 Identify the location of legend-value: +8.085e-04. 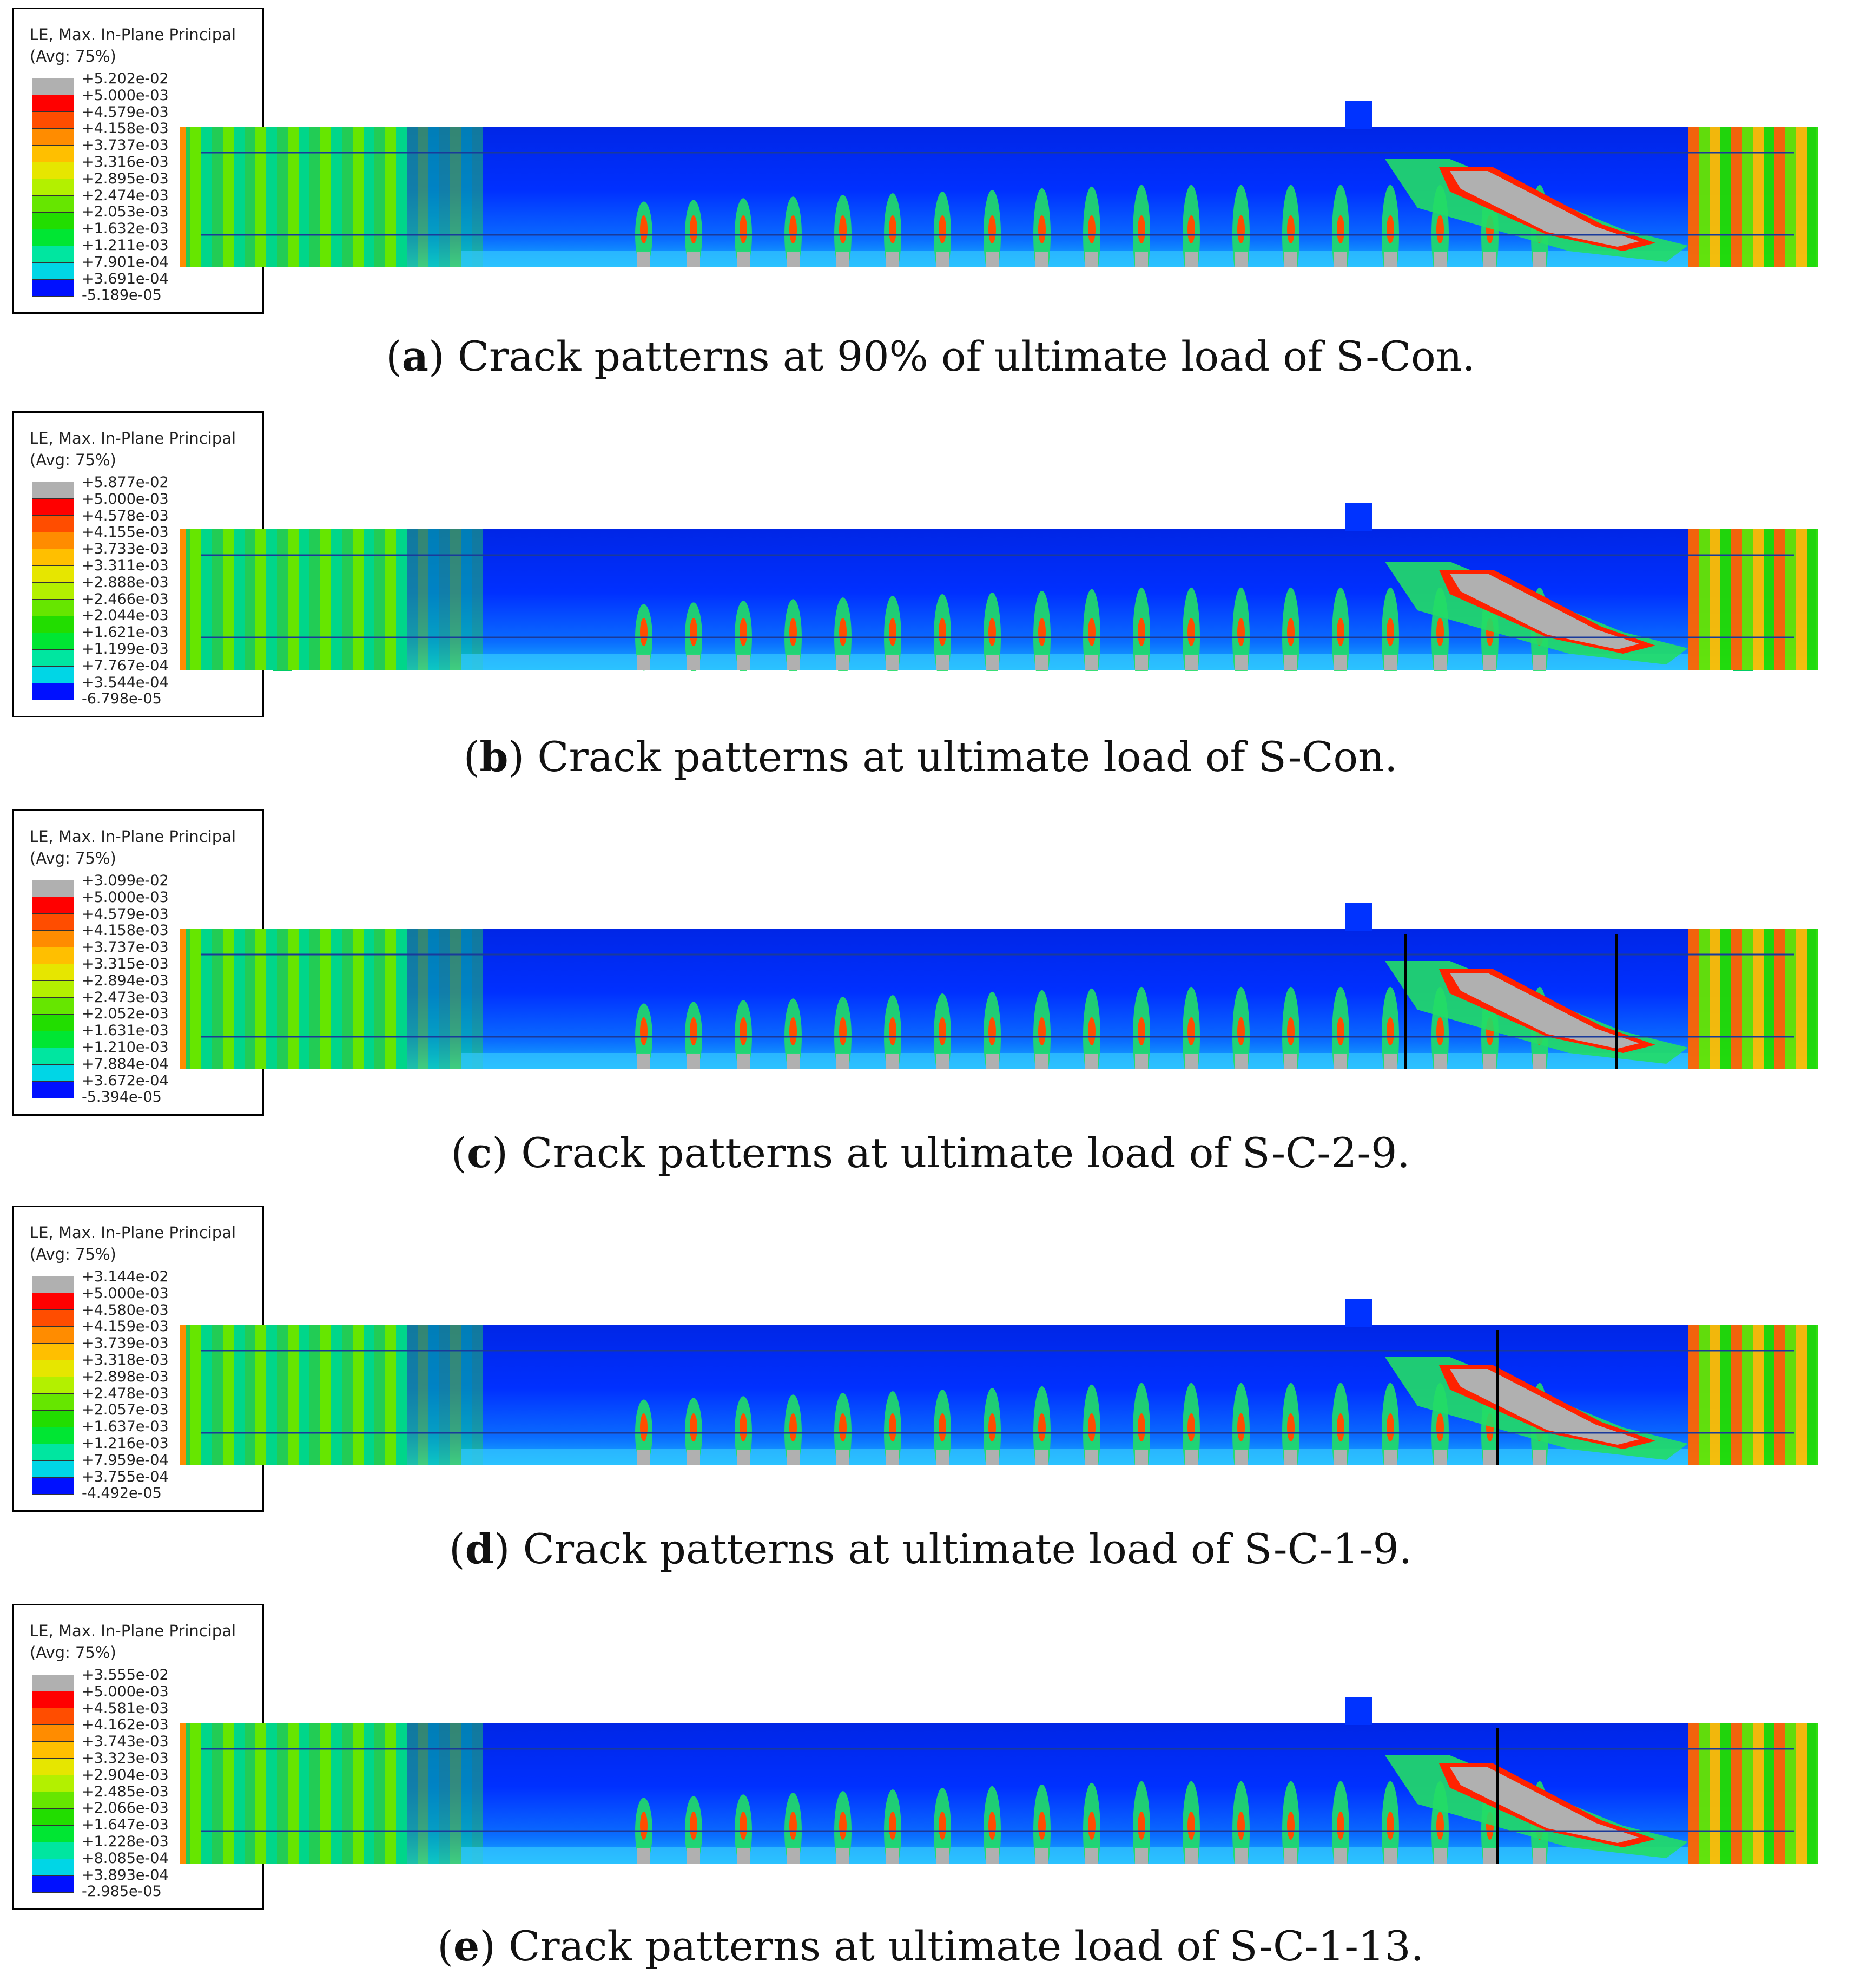
(126, 1858).